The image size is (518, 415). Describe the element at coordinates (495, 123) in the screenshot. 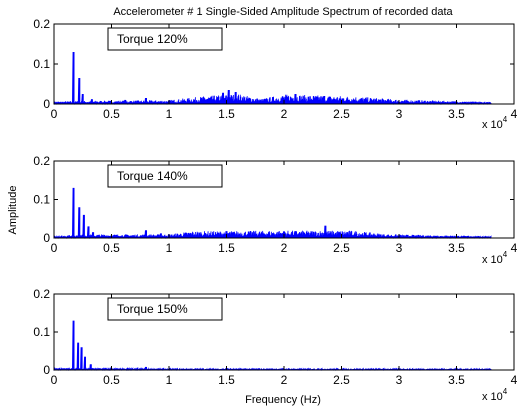

I see `x-exponent-label-1: x 104` at that location.